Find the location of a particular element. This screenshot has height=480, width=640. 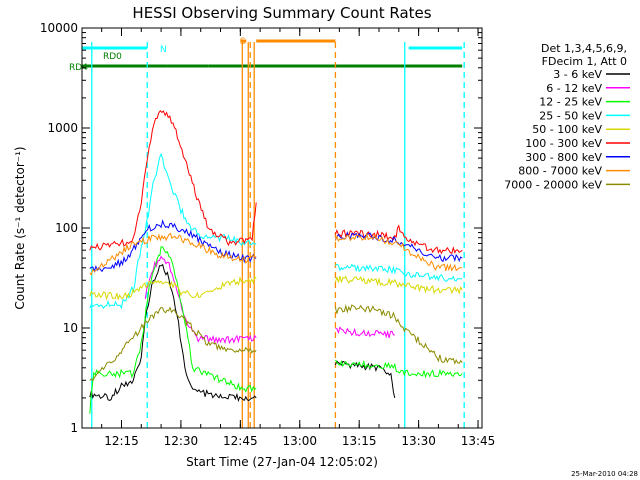

y-axis-label: Count Rate (s⁻¹ detector⁻¹) is located at coordinates (20, 227).